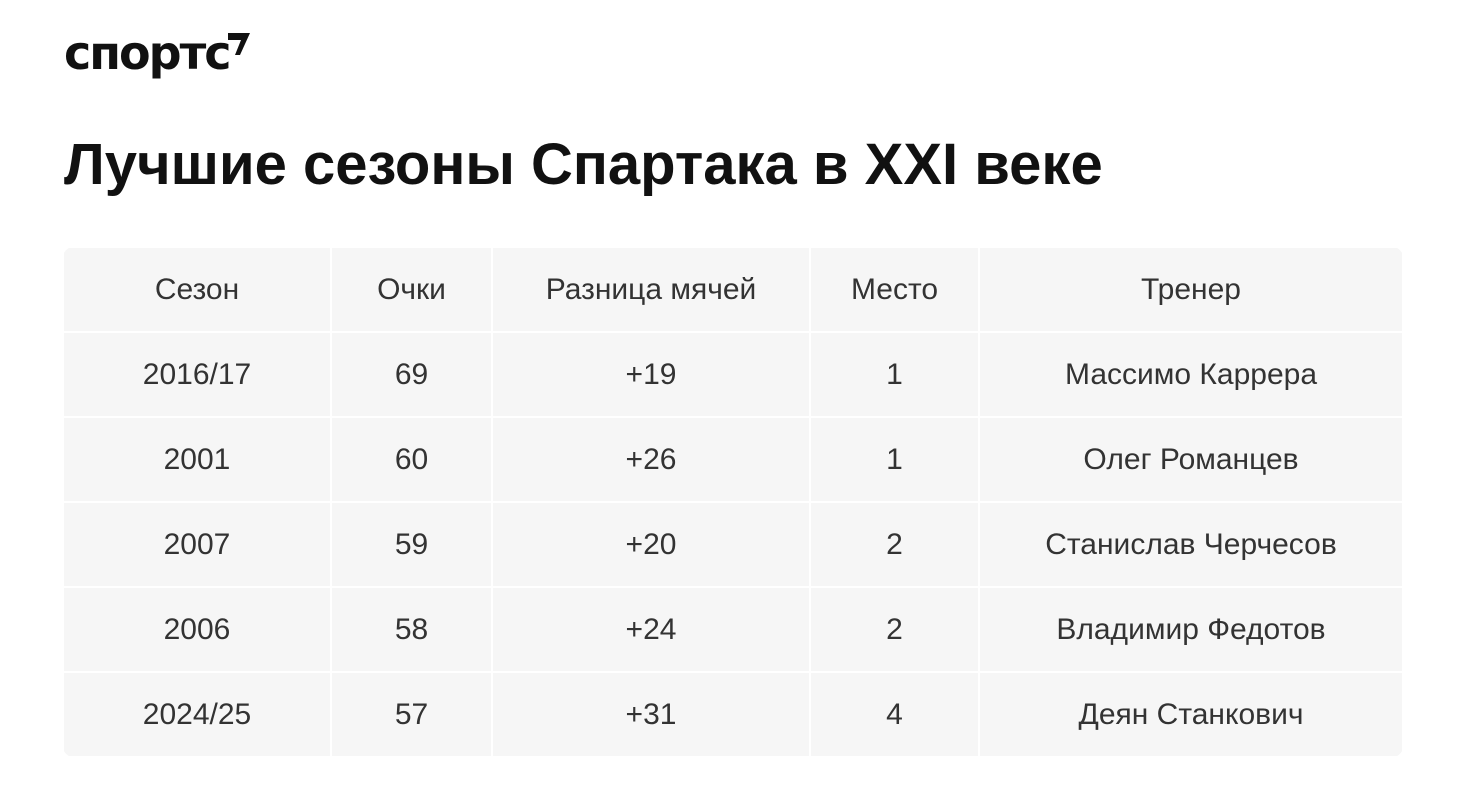 The height and width of the screenshot is (787, 1460). Describe the element at coordinates (411, 289) in the screenshot. I see `header-points: Очки` at that location.